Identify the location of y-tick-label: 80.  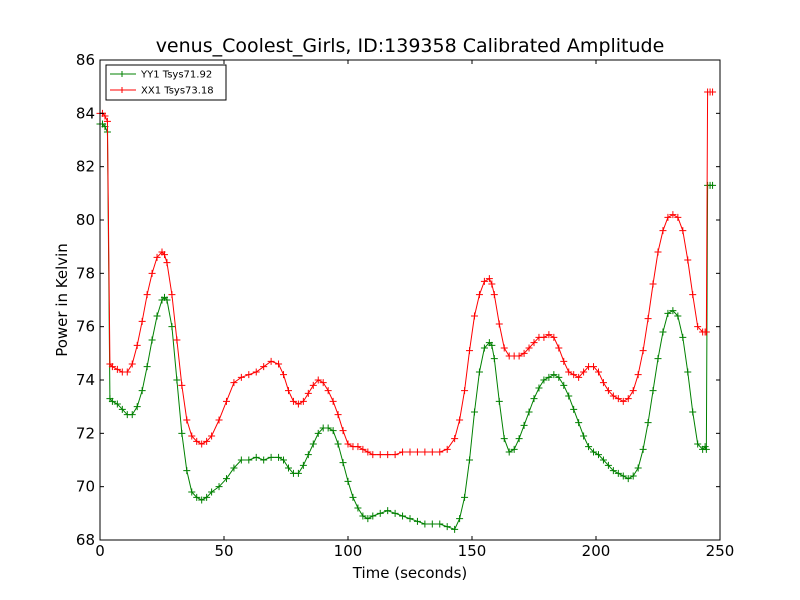
(85, 220).